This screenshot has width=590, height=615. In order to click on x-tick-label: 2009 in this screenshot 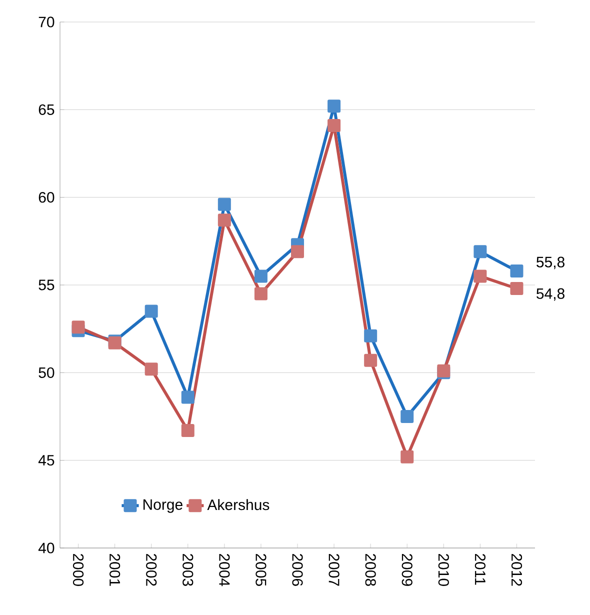, I will do `click(407, 570)`.